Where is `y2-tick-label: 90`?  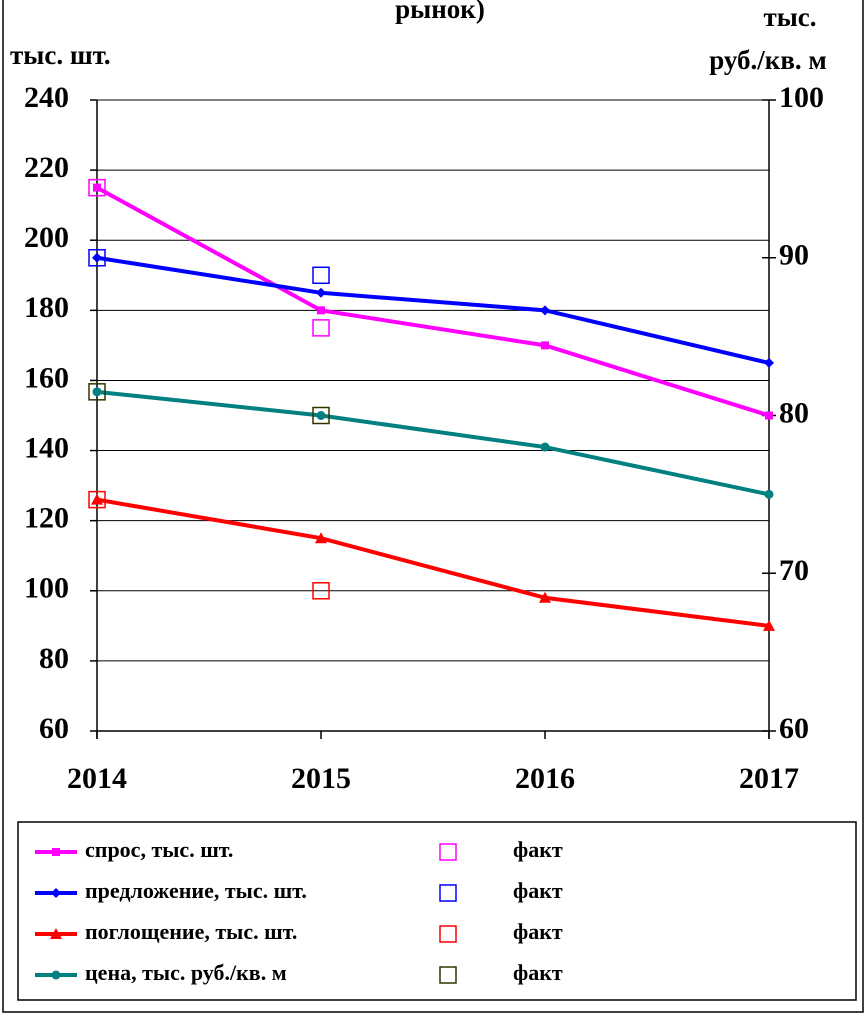 y2-tick-label: 90 is located at coordinates (794, 255).